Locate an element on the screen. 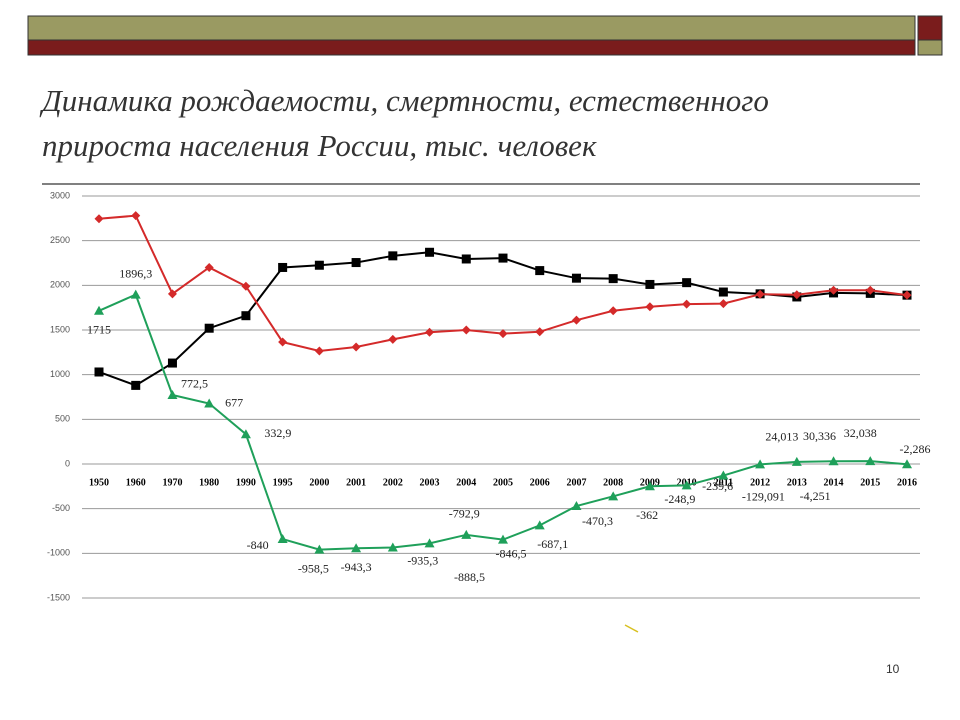 This screenshot has width=960, height=720. x-tick-label: 2014 is located at coordinates (834, 482).